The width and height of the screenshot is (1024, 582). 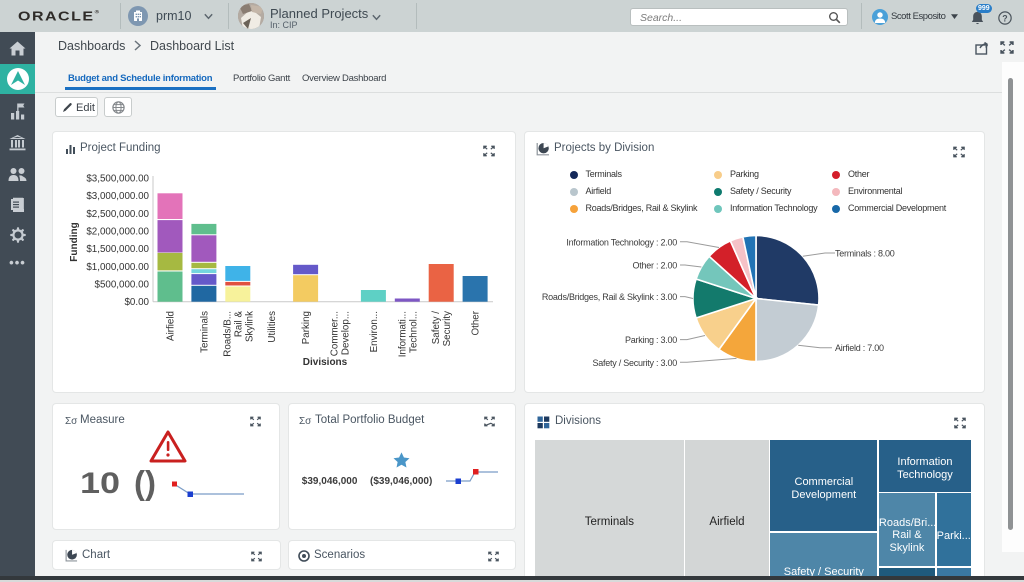 What do you see at coordinates (325, 362) in the screenshot?
I see `svg-text: Divisions` at bounding box center [325, 362].